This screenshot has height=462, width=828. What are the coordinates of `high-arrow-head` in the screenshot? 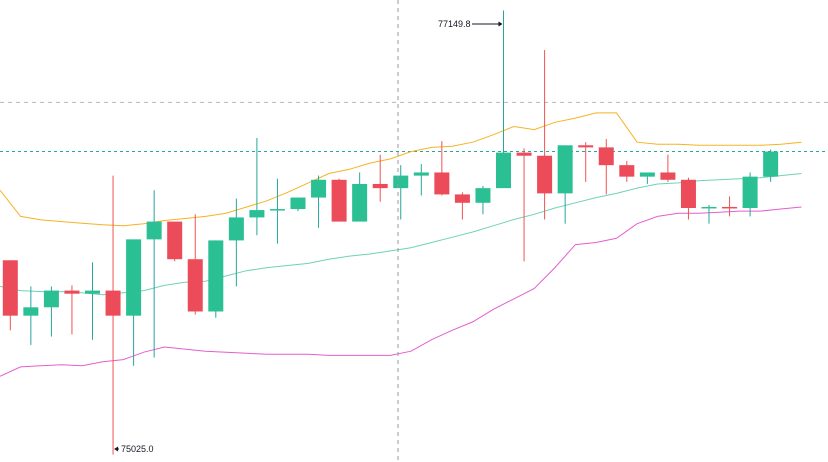 It's located at (500, 24).